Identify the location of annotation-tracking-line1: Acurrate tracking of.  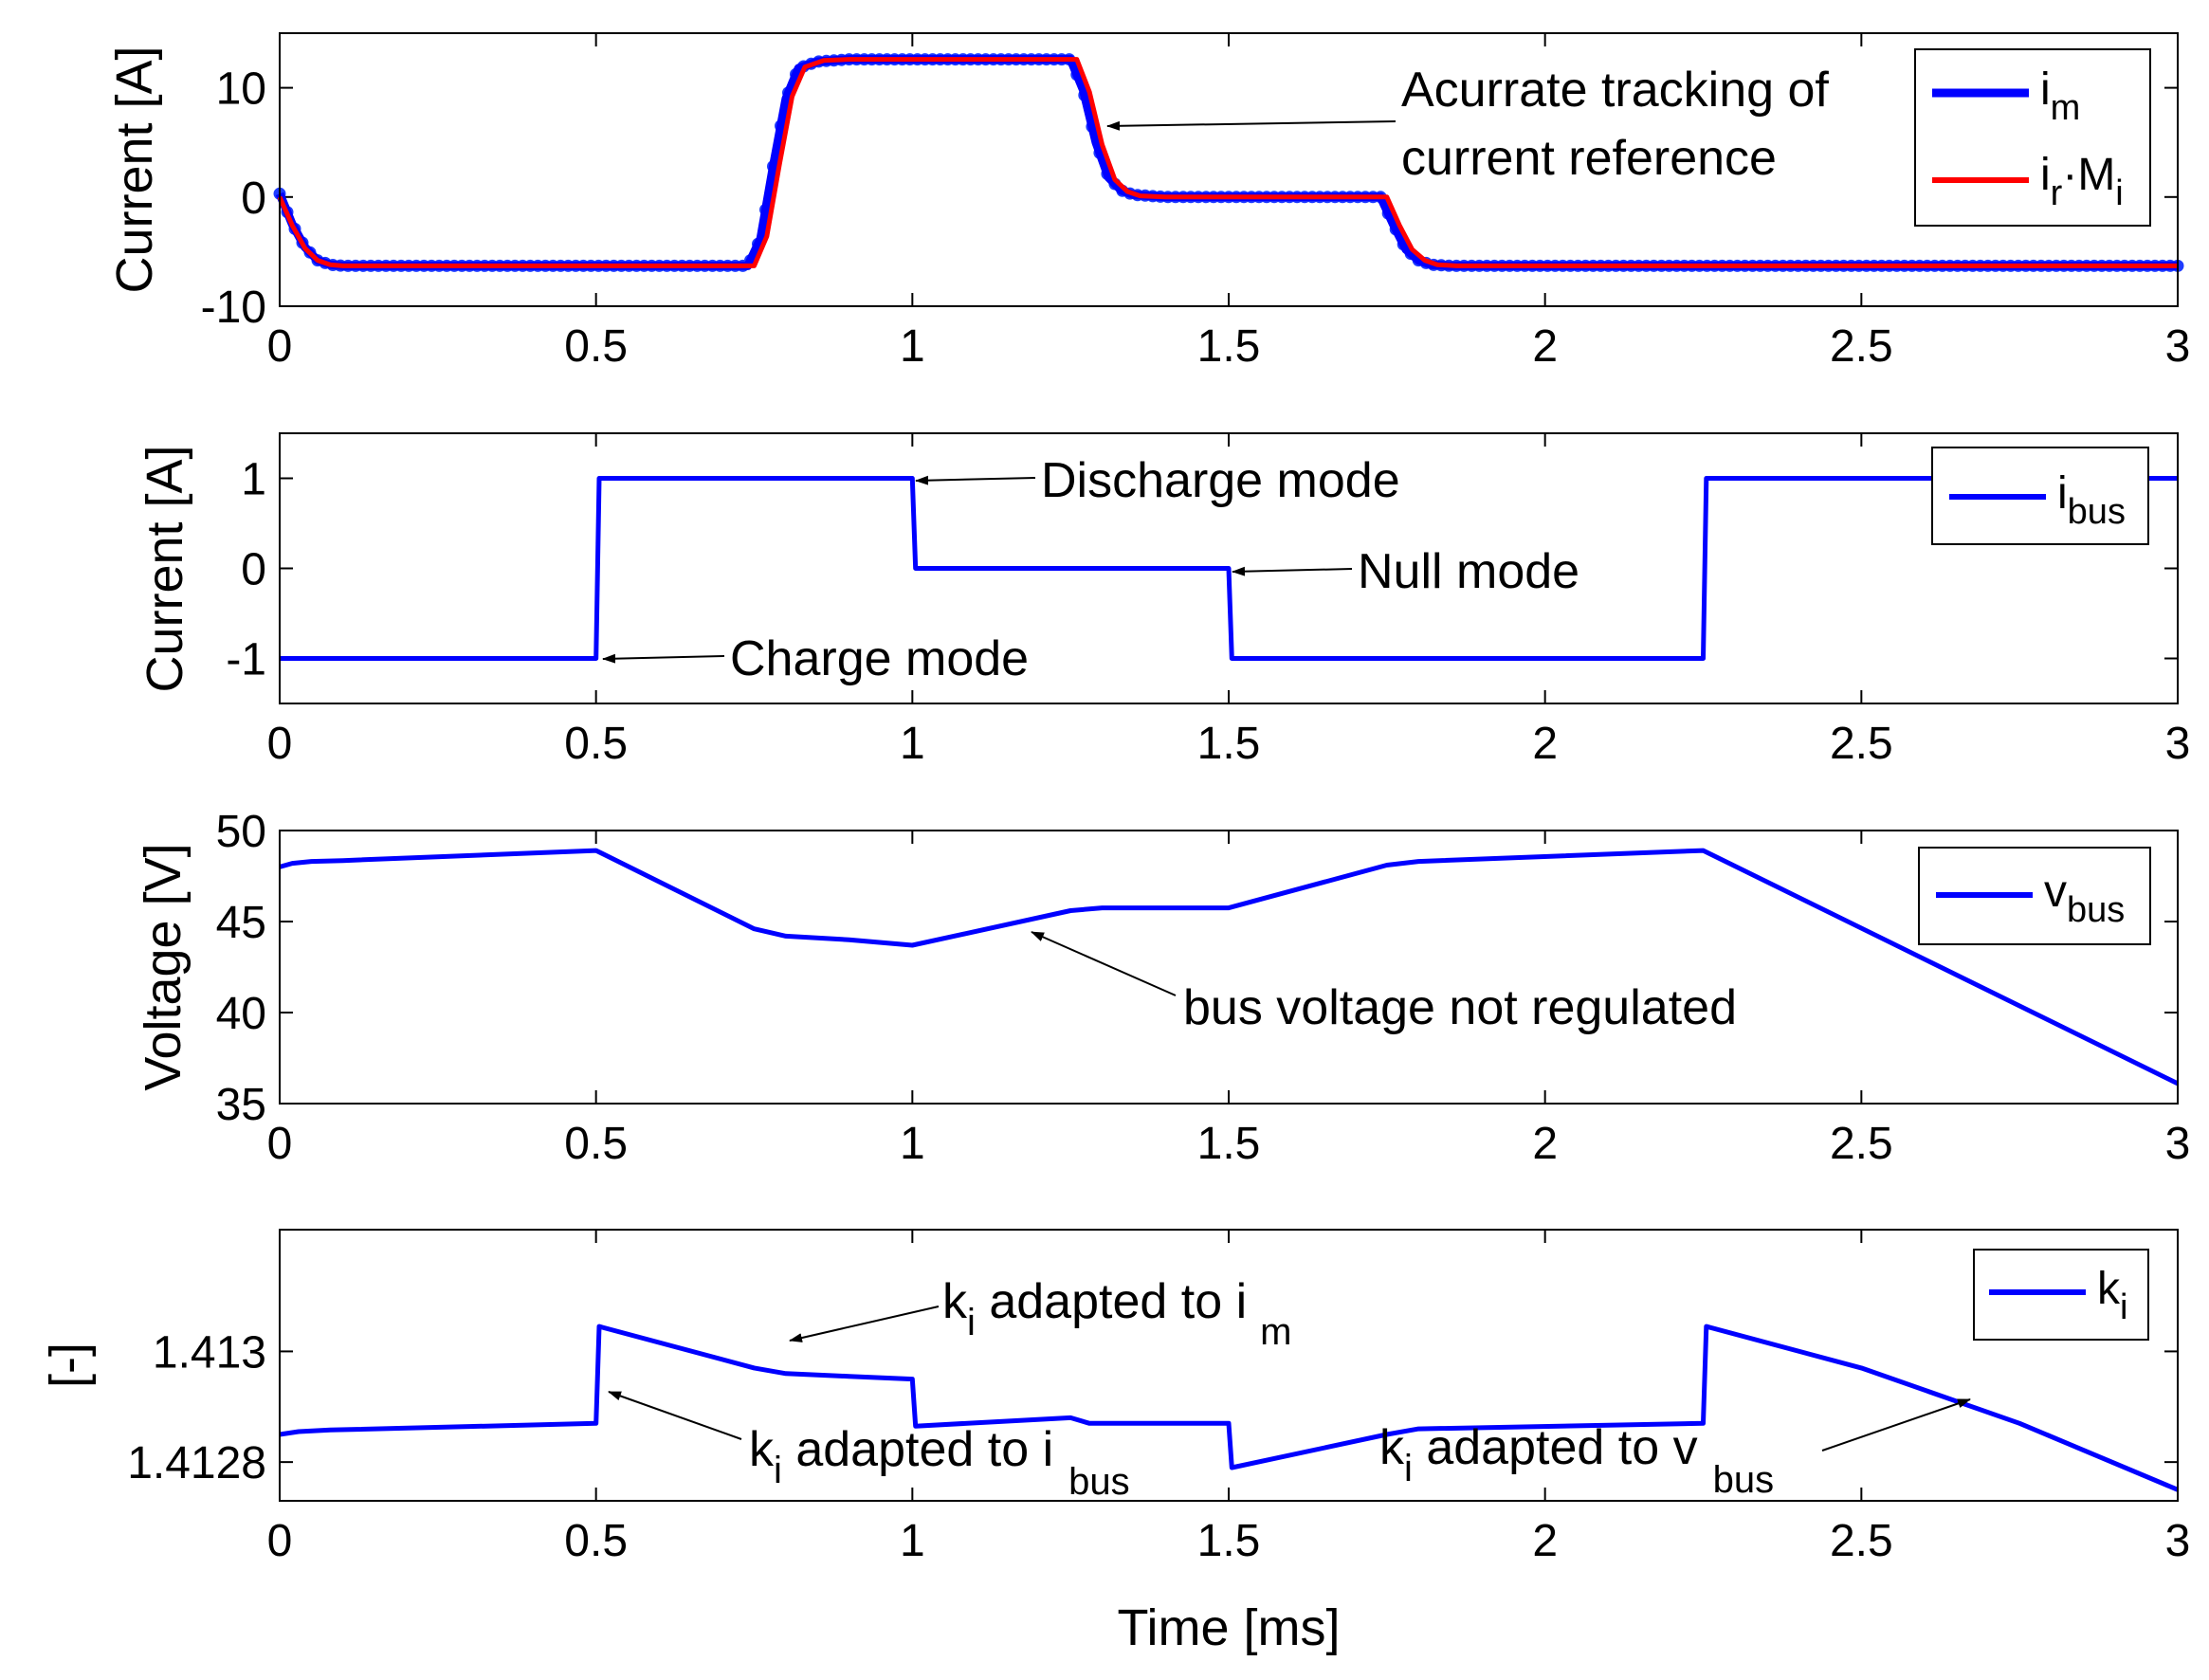
(1615, 90).